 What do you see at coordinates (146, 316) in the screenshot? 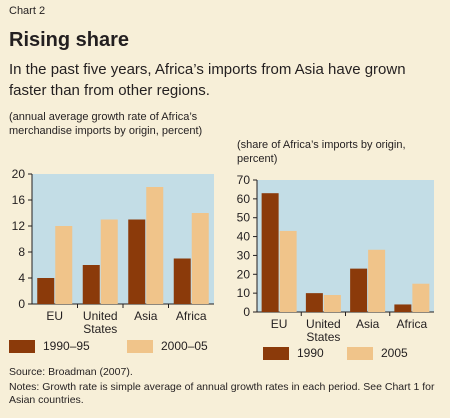
I see `left-category-label-2-0: Asia` at bounding box center [146, 316].